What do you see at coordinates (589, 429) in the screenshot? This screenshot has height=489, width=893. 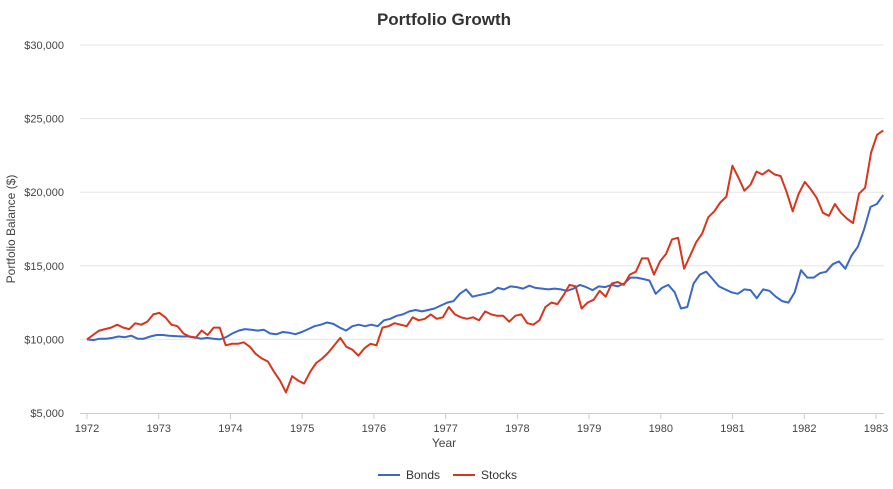 I see `x-tick-label: 1979` at bounding box center [589, 429].